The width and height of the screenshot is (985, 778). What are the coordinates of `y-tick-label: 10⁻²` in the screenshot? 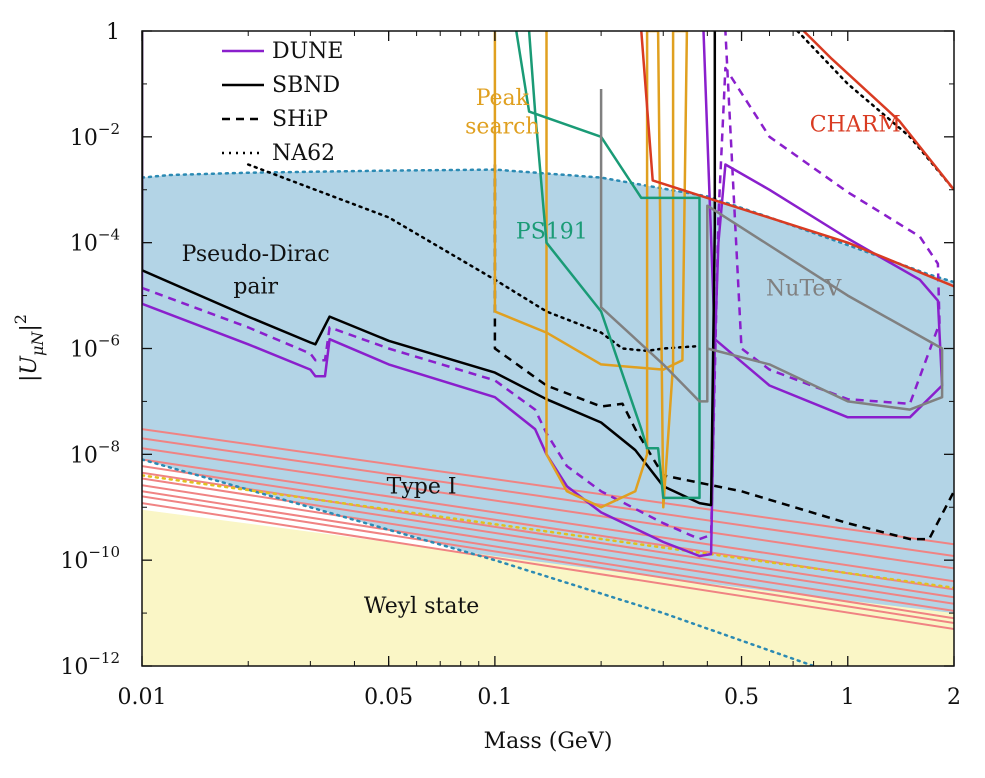 It's located at (95, 135).